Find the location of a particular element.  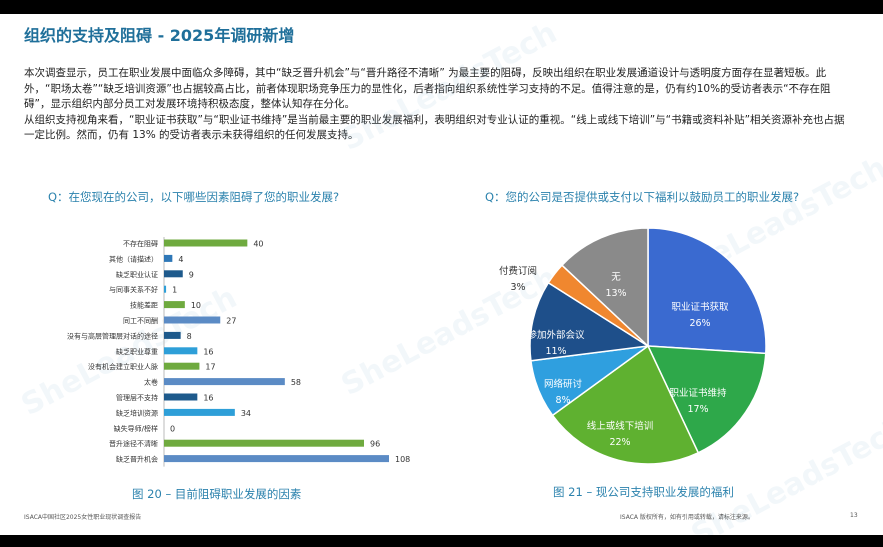

bar-category-label: 管理层不支持 is located at coordinates (137, 397).